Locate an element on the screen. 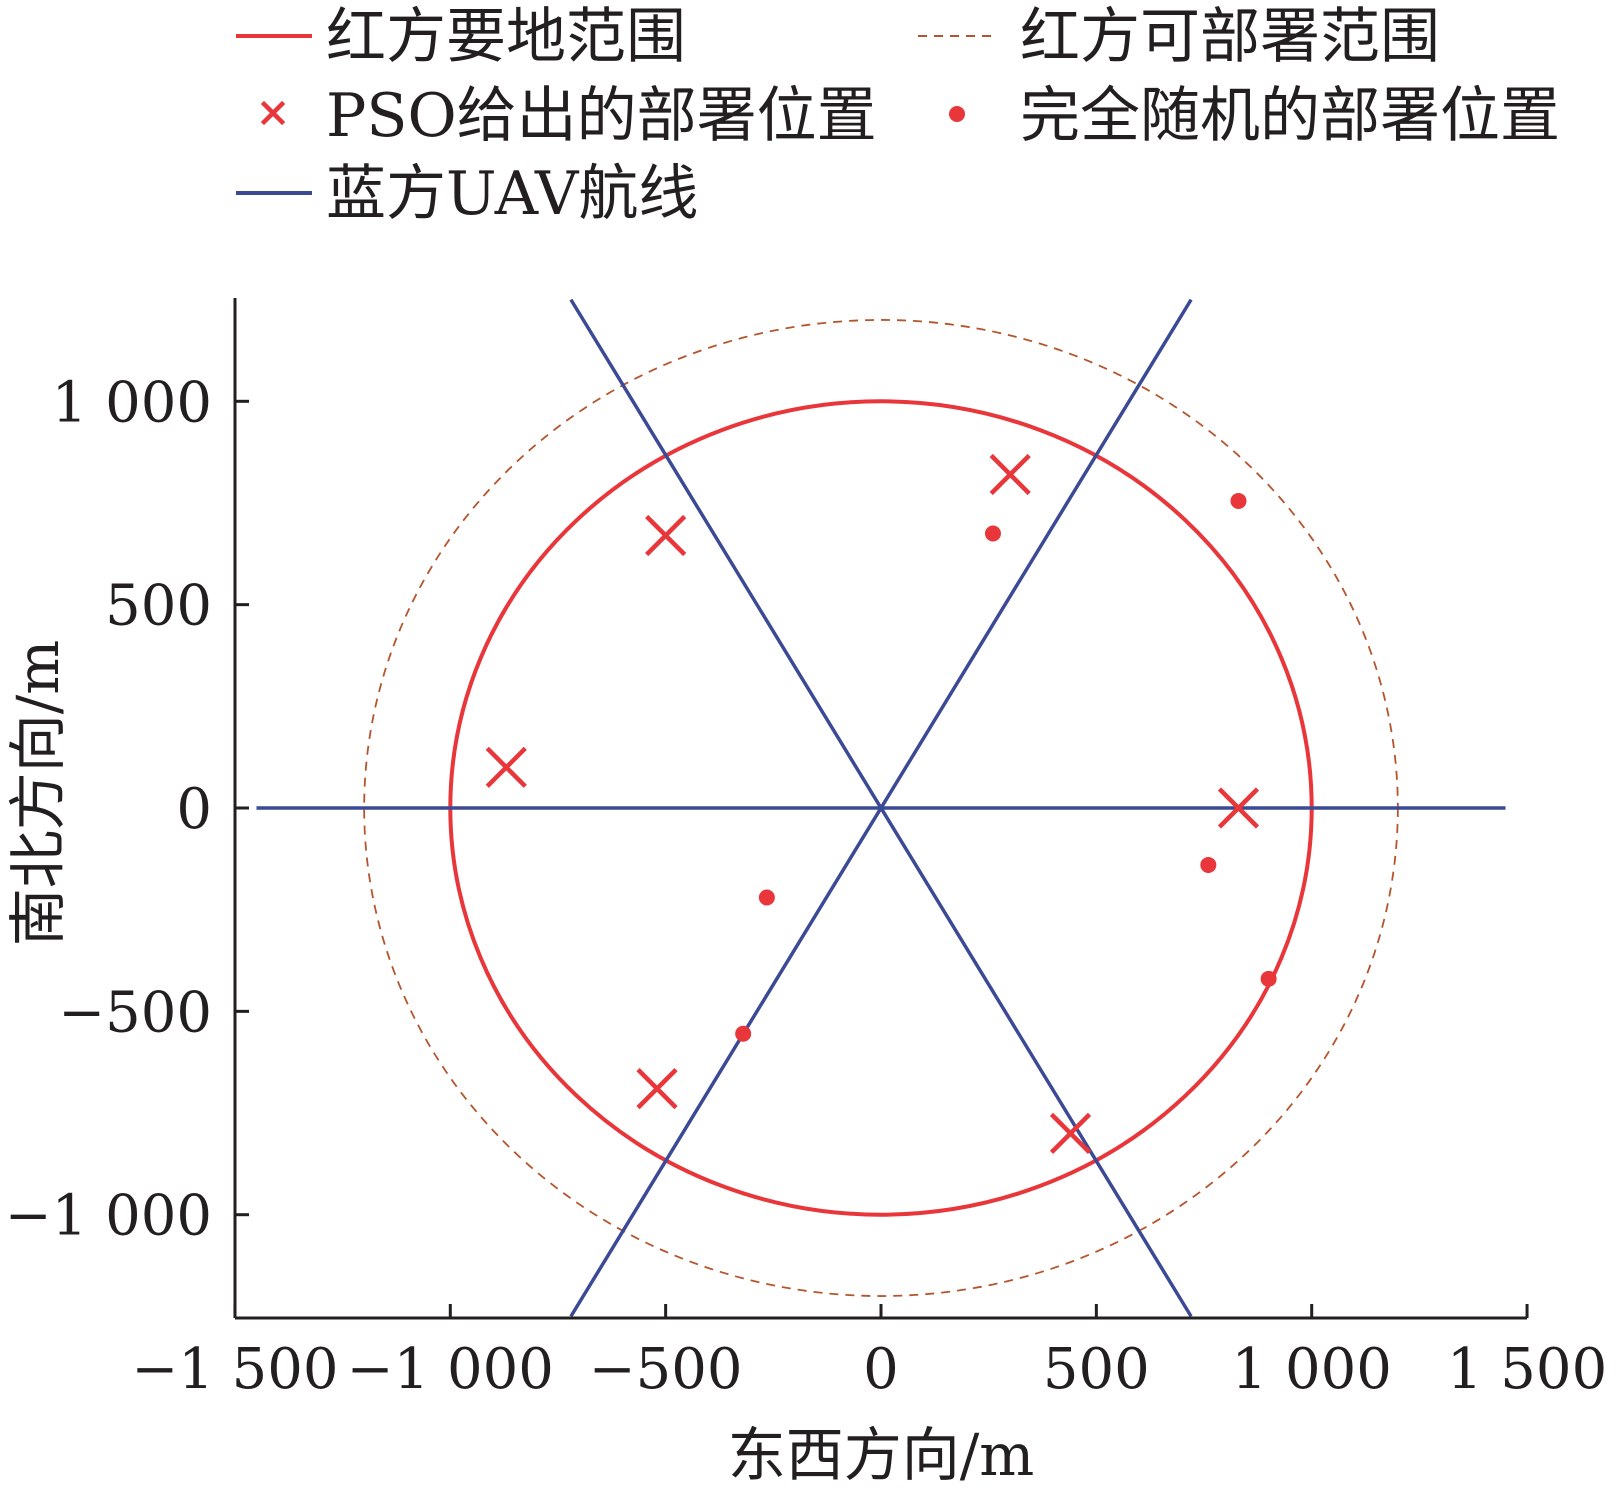 The image size is (1618, 1488). x-tick-label-6: 1 500 is located at coordinates (1527, 1369).